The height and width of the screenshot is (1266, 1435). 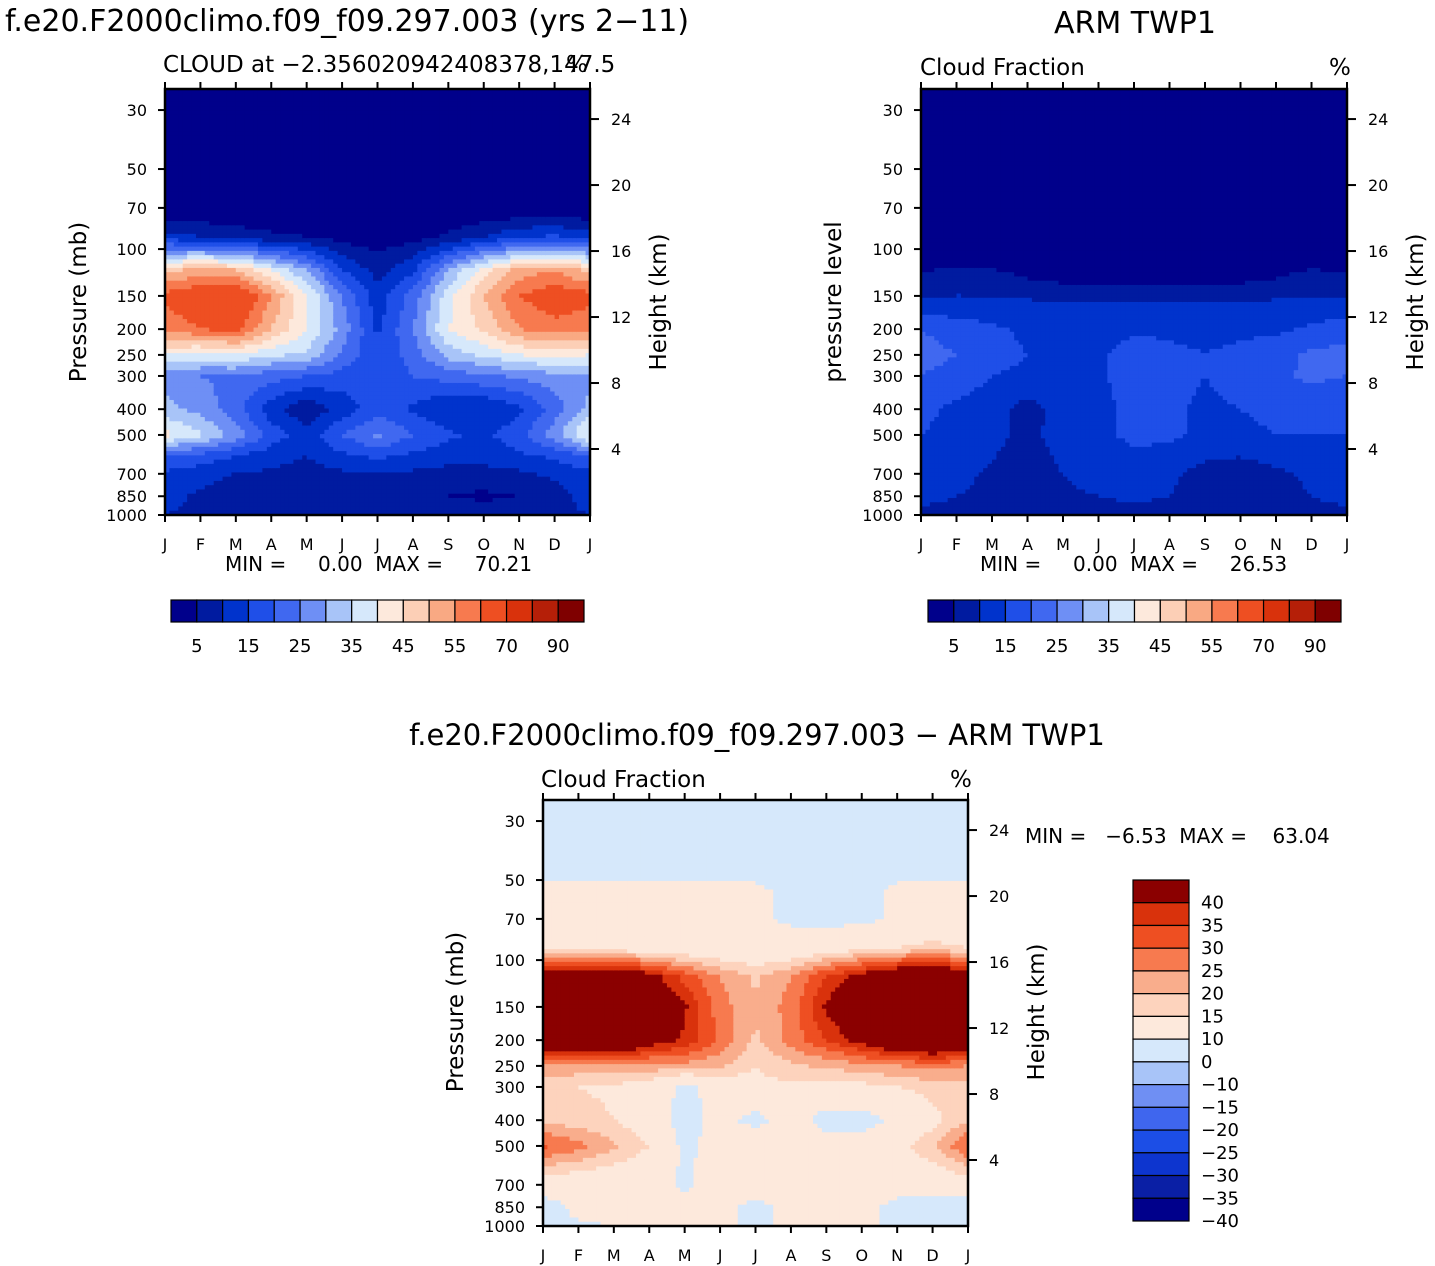 I want to click on colorbar-label: 20, so click(x=1212, y=994).